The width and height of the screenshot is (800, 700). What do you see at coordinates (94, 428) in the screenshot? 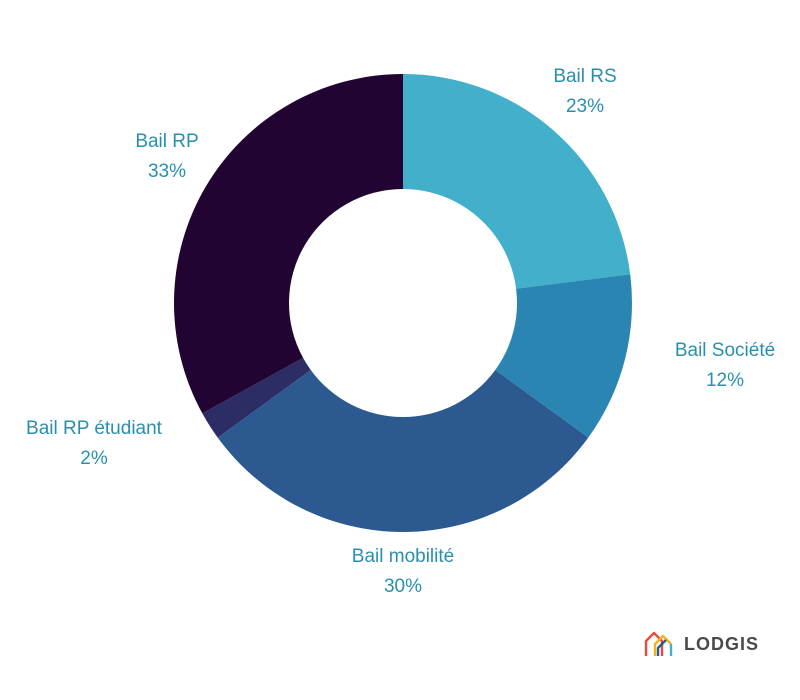
I see `slice-label-name: Bail RP étudiant` at bounding box center [94, 428].